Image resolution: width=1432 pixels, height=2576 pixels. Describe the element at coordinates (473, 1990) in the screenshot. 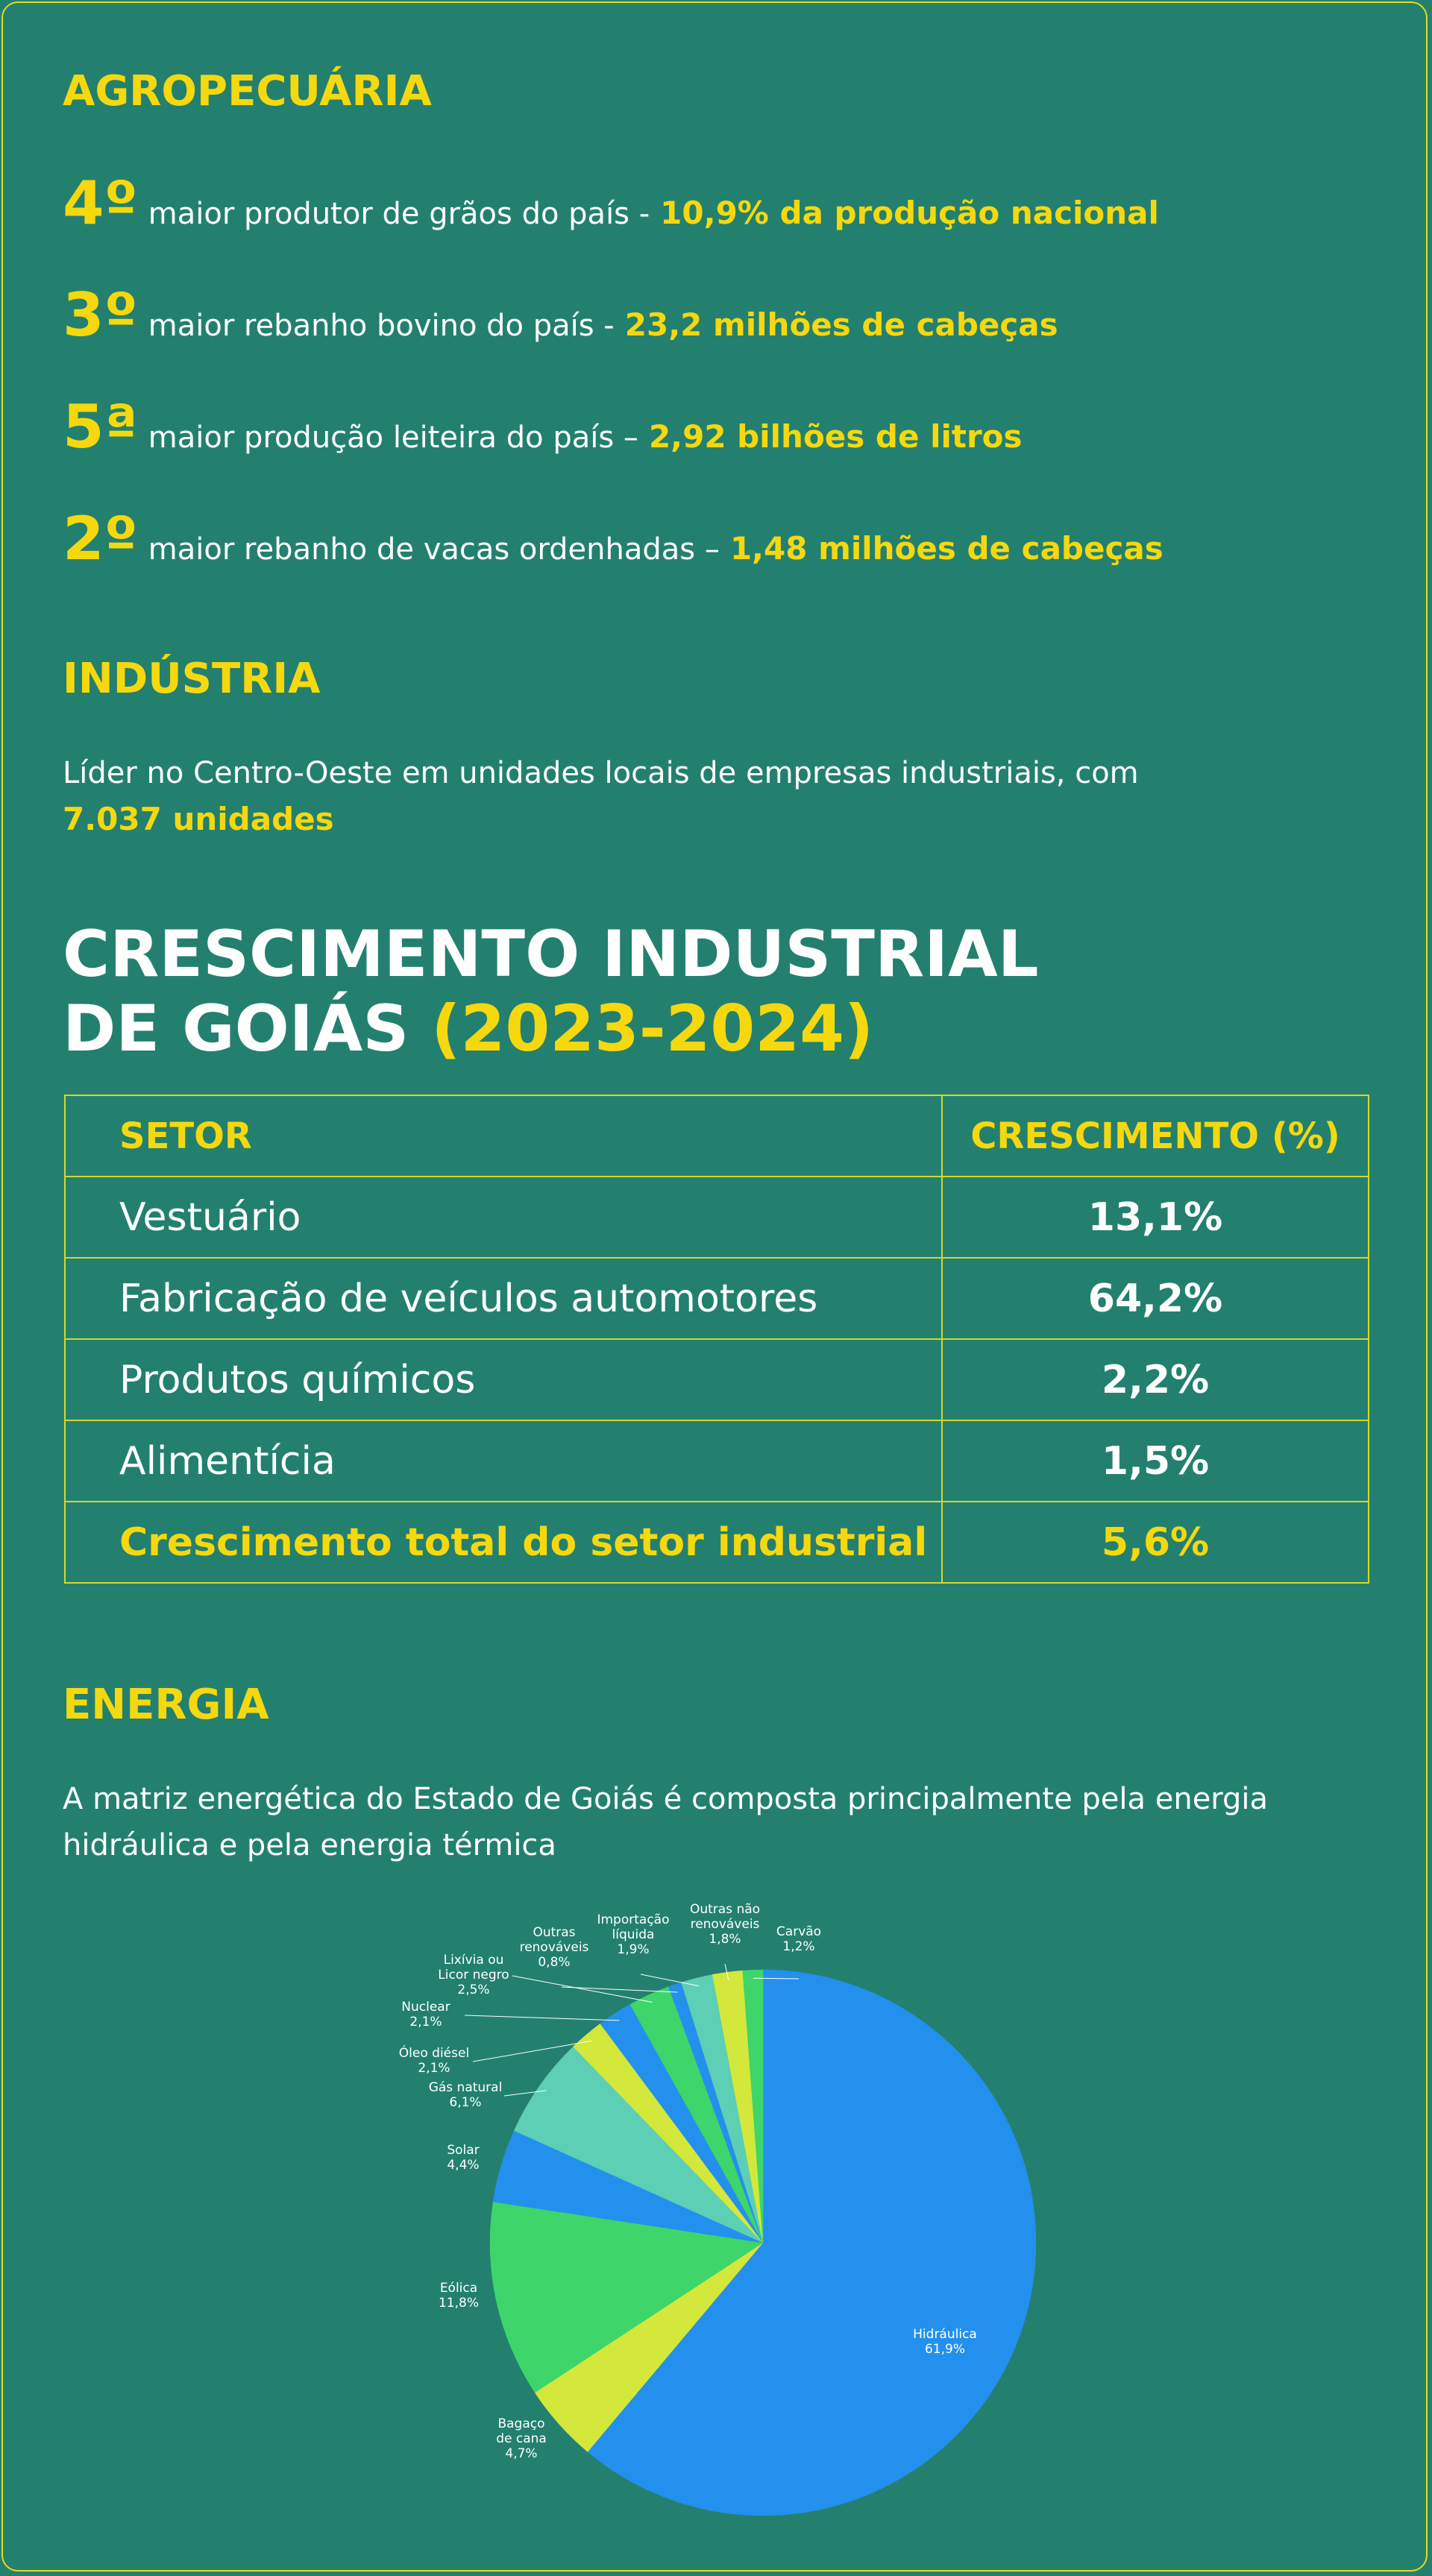

I see `value-label: 2,5%` at that location.